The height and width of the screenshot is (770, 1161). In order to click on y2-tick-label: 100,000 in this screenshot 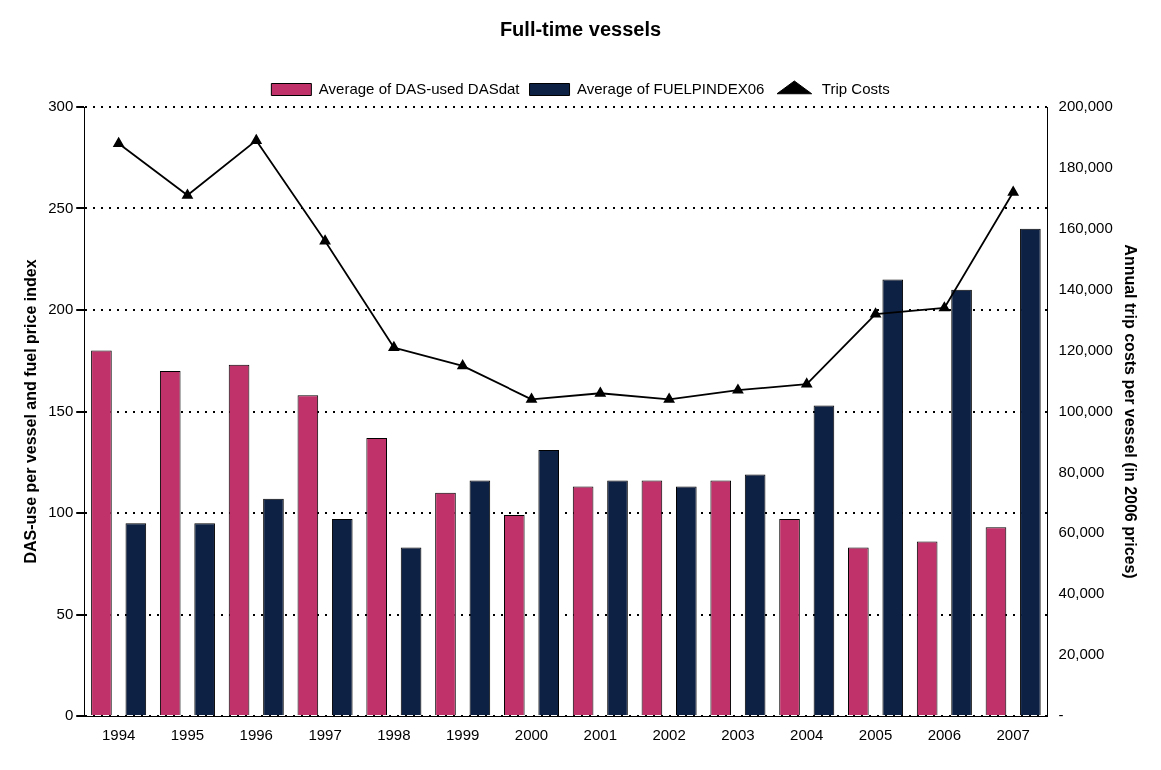, I will do `click(1085, 410)`.